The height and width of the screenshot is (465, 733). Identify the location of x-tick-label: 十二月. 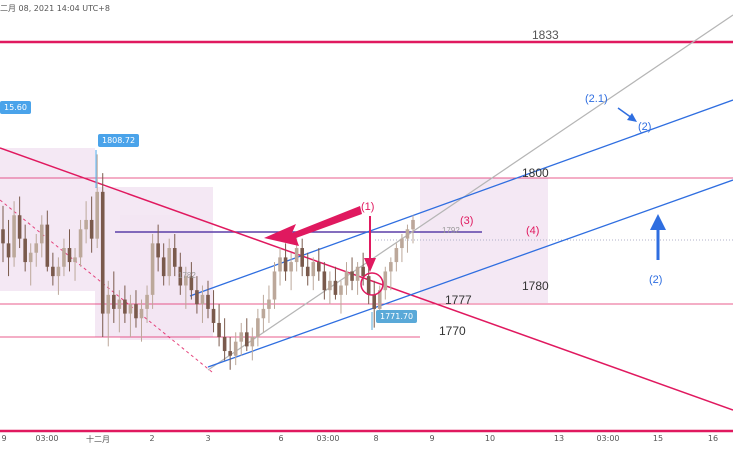
(98, 439).